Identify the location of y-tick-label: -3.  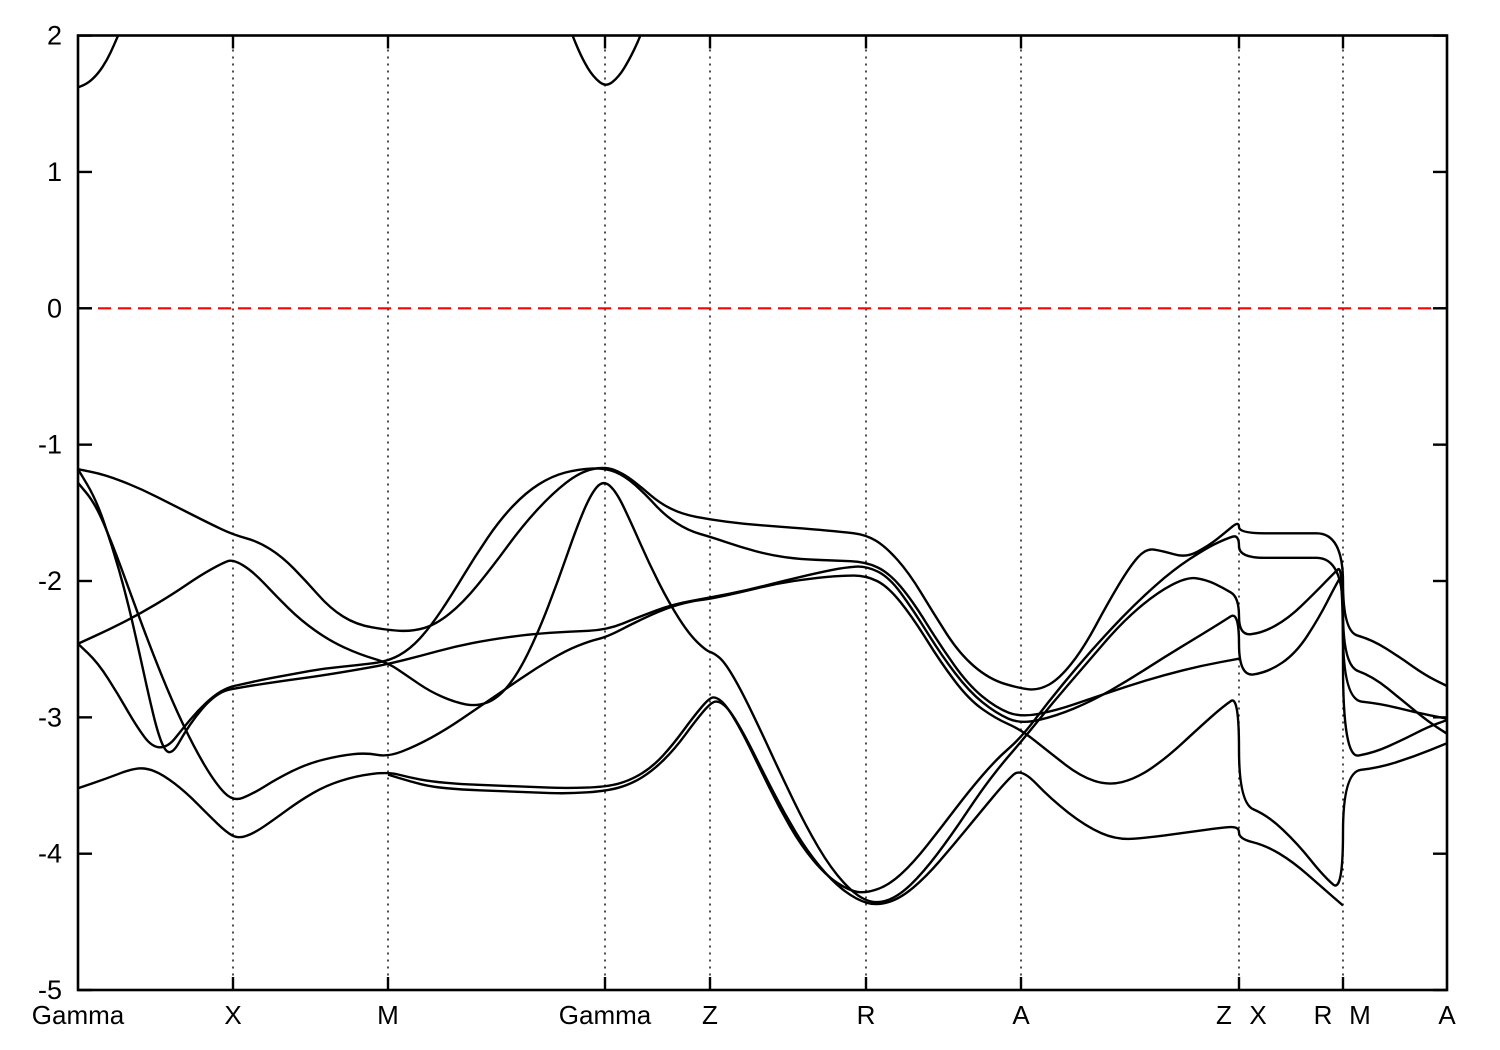
(50, 717).